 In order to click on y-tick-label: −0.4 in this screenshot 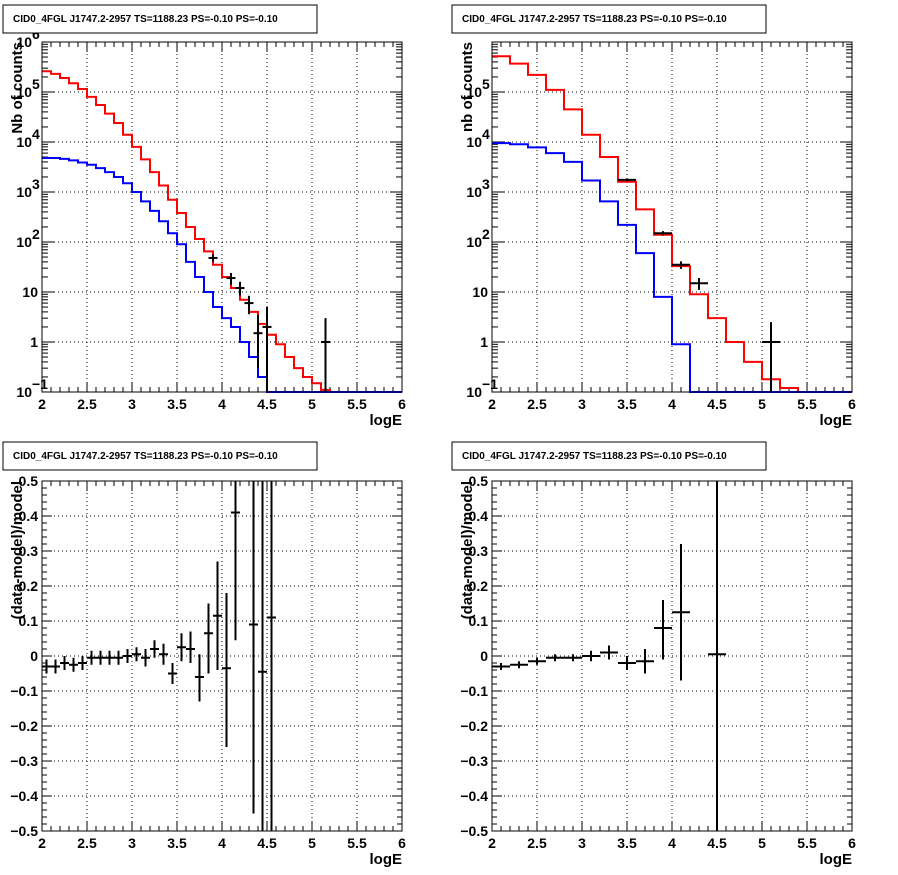, I will do `click(474, 796)`.